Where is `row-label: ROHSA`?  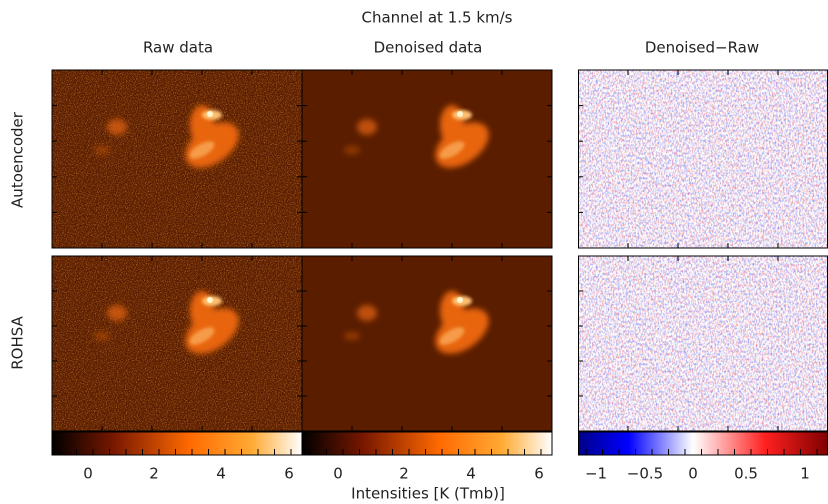
row-label: ROHSA is located at coordinates (18, 342).